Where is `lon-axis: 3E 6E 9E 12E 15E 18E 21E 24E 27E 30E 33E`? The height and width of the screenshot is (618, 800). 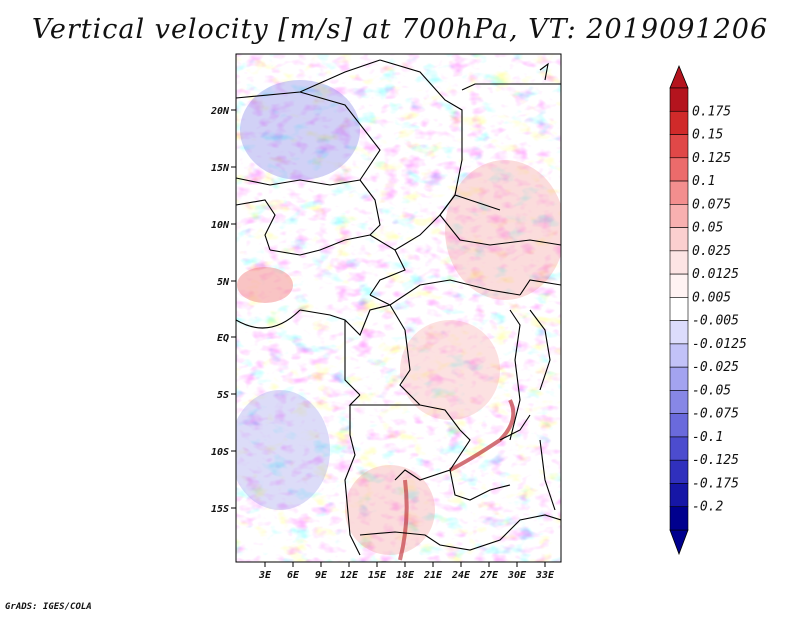
lon-axis: 3E 6E 9E 12E 15E 18E 21E 24E 27E 30E 33E is located at coordinates (406, 571).